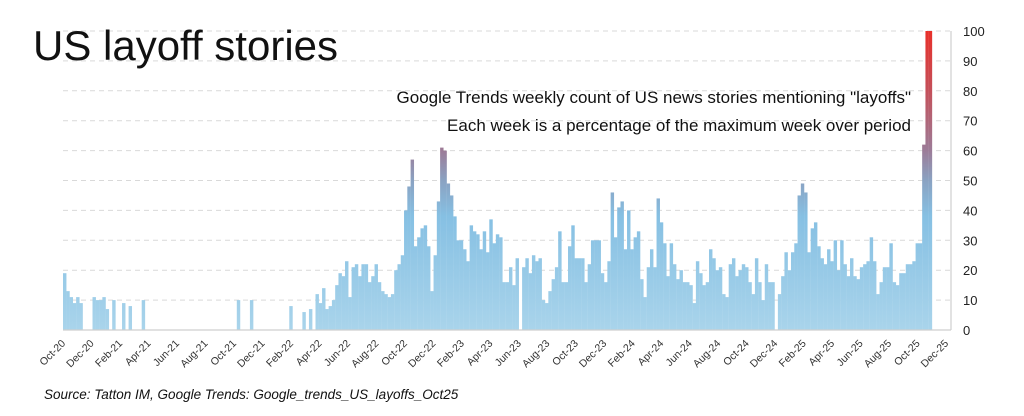 The image size is (1024, 416). Describe the element at coordinates (622, 354) in the screenshot. I see `x-tick-label: Feb-24` at that location.